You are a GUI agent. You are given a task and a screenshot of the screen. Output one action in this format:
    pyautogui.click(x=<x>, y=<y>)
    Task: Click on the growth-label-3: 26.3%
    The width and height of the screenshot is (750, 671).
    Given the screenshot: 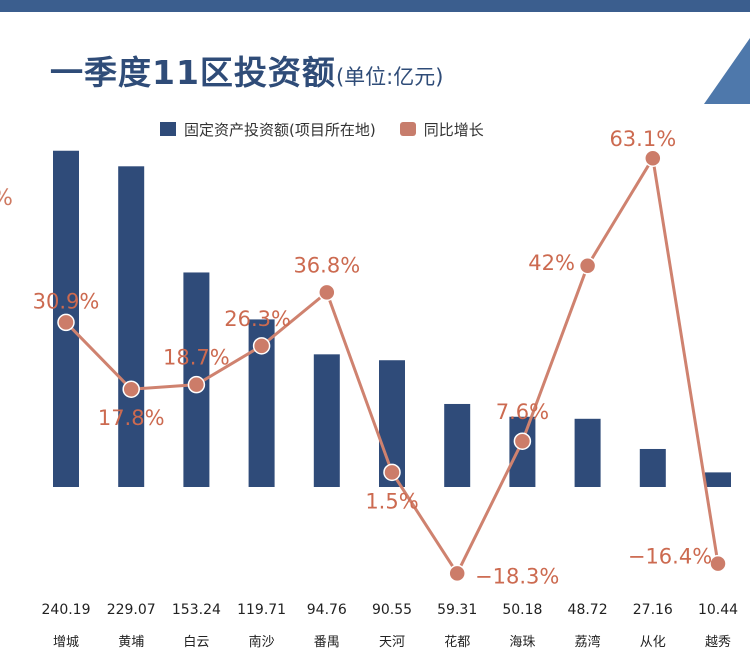 What is the action you would take?
    pyautogui.click(x=257, y=319)
    